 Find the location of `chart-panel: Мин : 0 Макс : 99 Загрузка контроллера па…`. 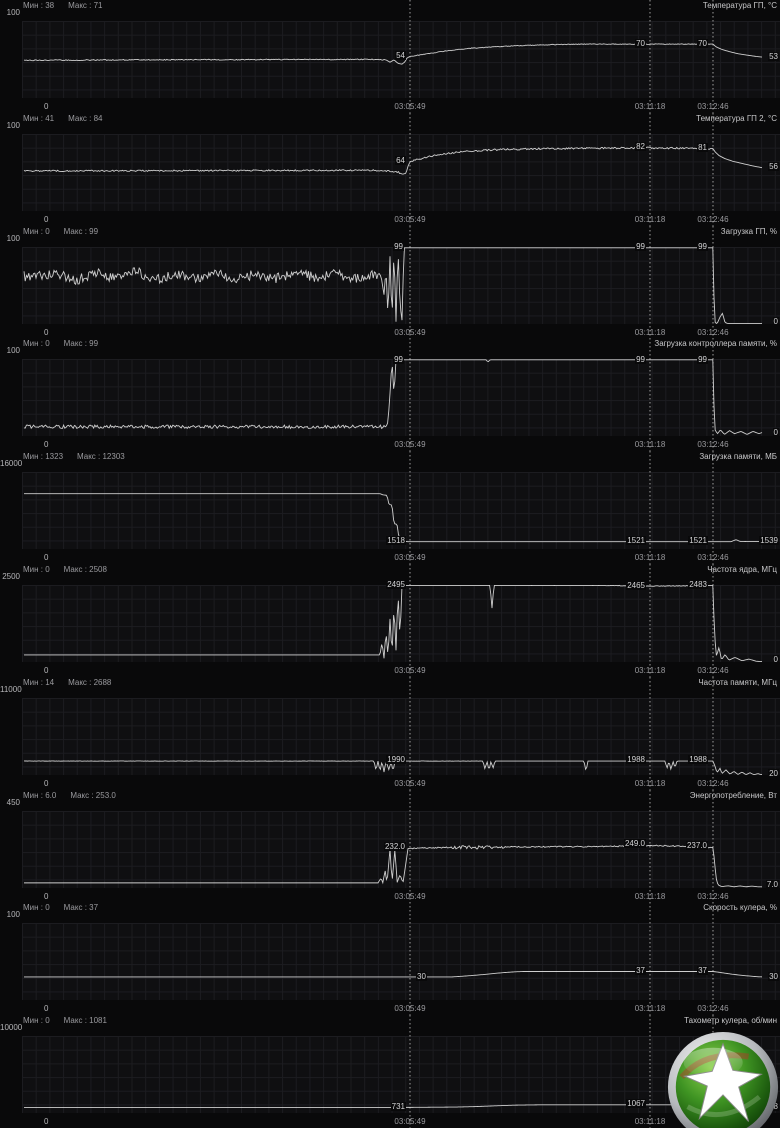

chart-panel: Мин : 0 Макс : 99 Загрузка контроллера па… is located at coordinates (390, 395).